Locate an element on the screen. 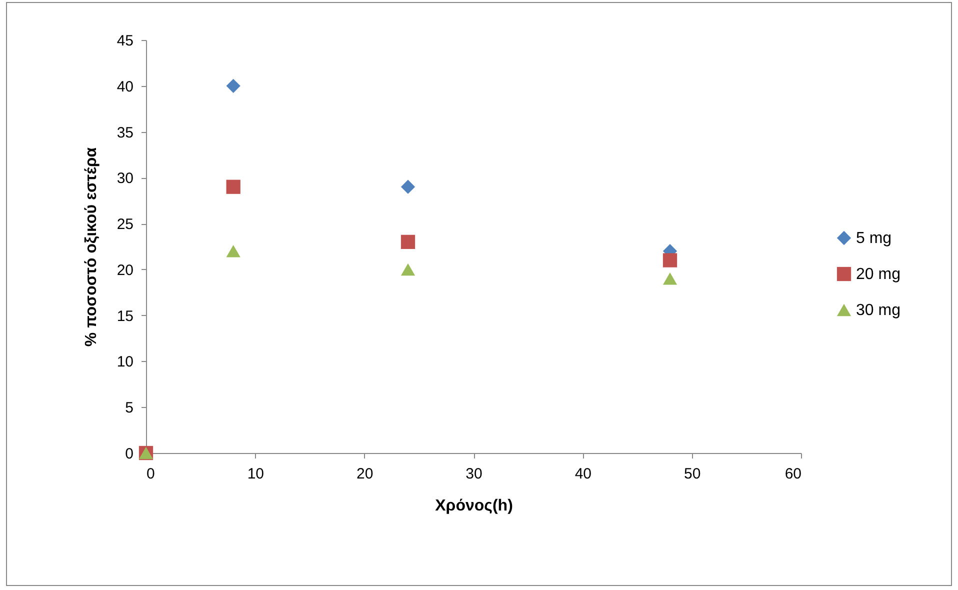 The image size is (958, 590). x-tick-label: 10 is located at coordinates (255, 474).